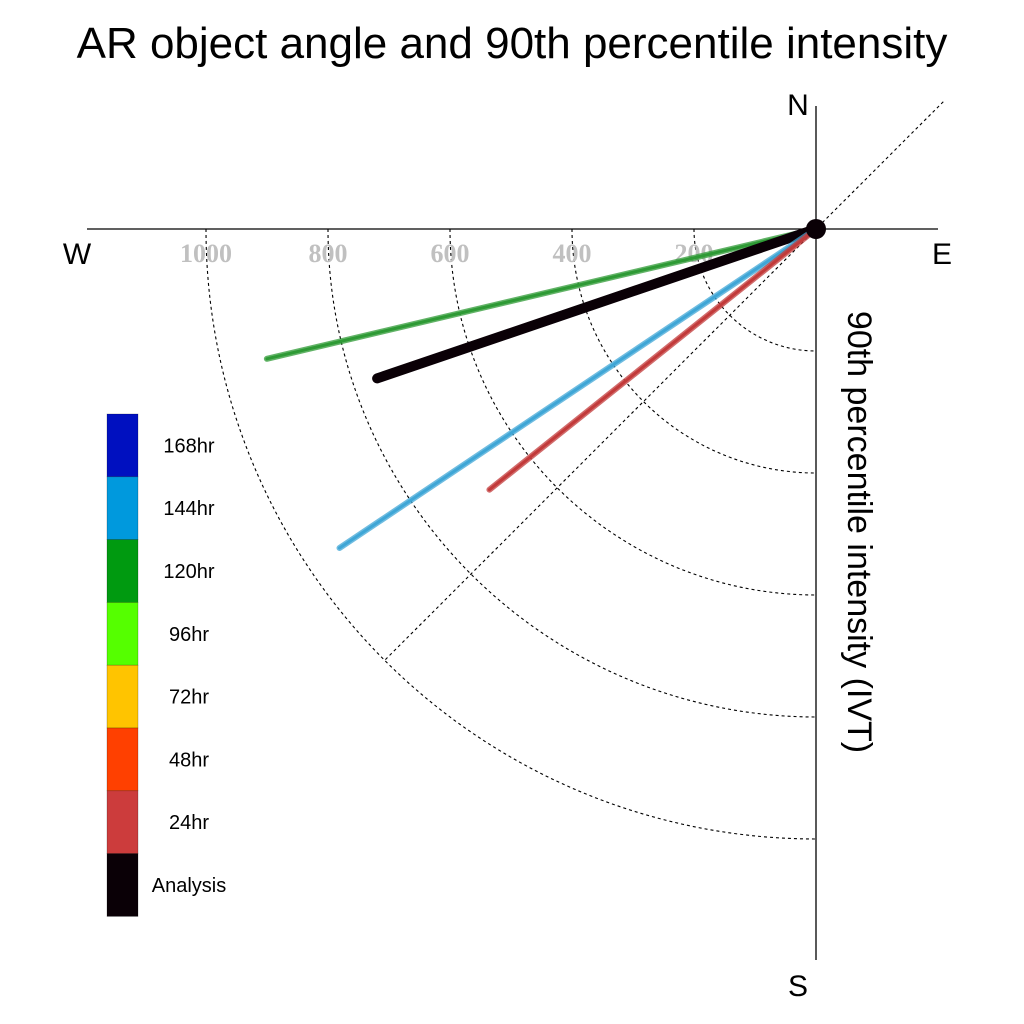  Describe the element at coordinates (189, 635) in the screenshot. I see `legend-label-96hr: 96hr` at that location.